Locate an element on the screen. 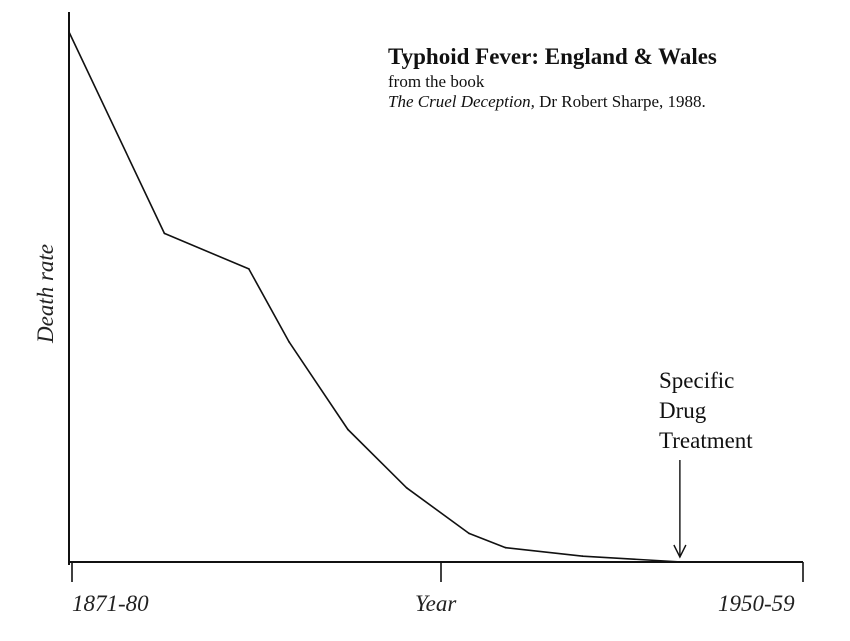 This screenshot has width=850, height=641. annotation-text: Specific Drug Treatment is located at coordinates (706, 411).